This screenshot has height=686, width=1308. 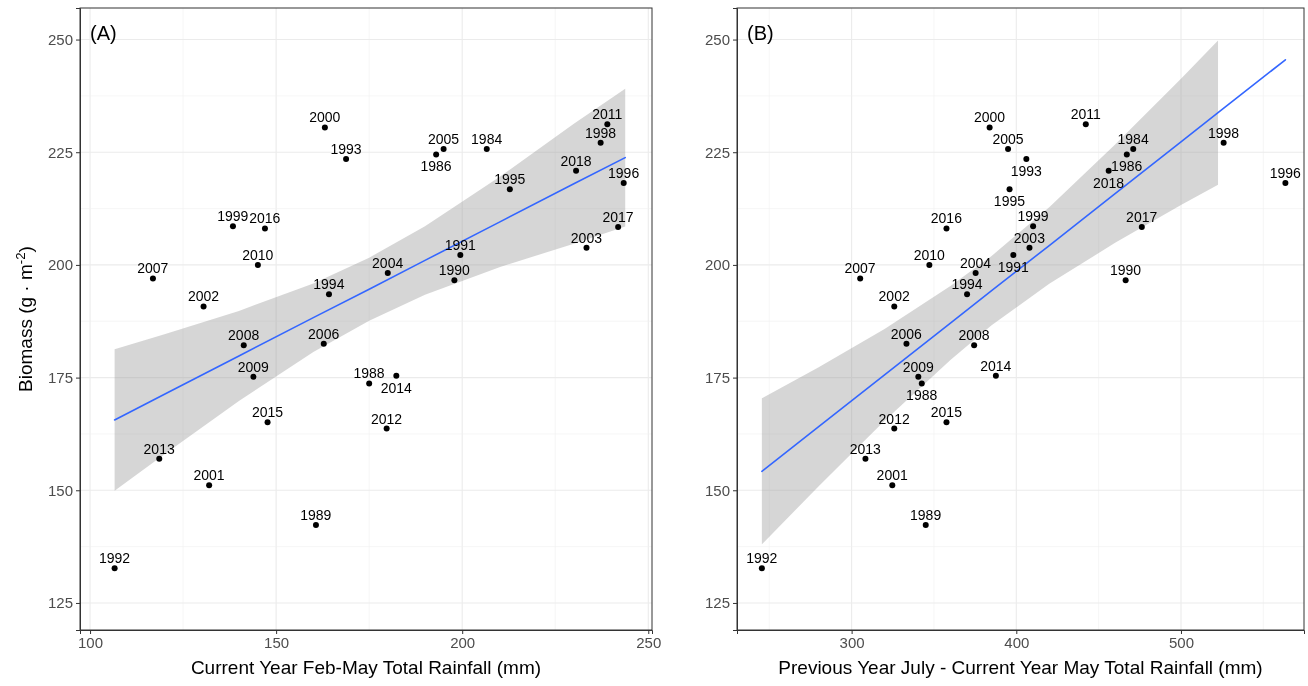 What do you see at coordinates (436, 166) in the screenshot?
I see `annotation: 1986` at bounding box center [436, 166].